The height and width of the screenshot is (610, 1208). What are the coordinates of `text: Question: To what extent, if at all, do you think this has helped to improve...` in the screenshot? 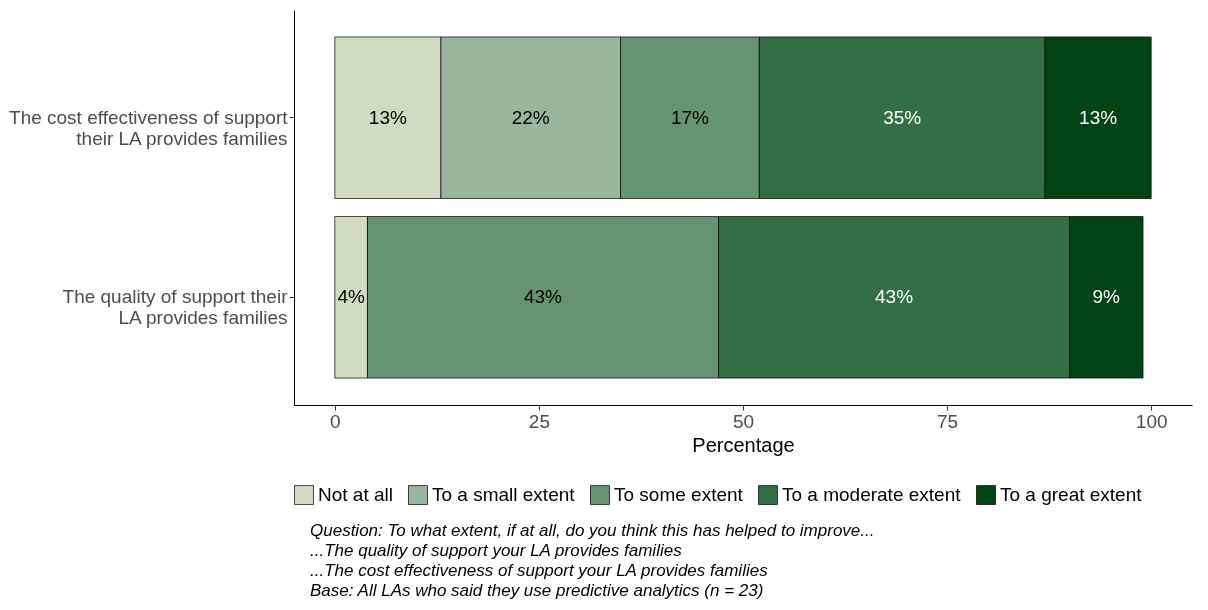 It's located at (592, 531).